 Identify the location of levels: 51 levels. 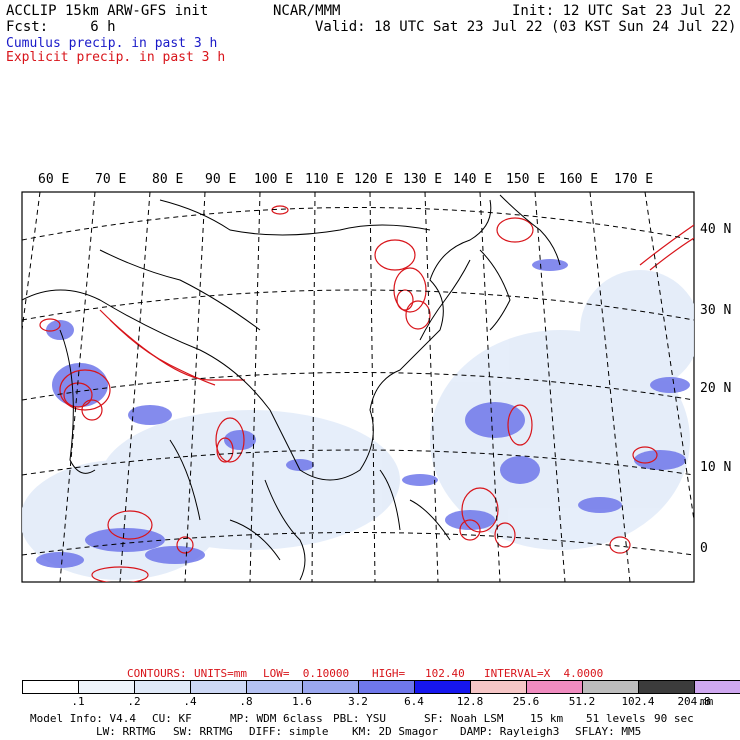
(616, 718).